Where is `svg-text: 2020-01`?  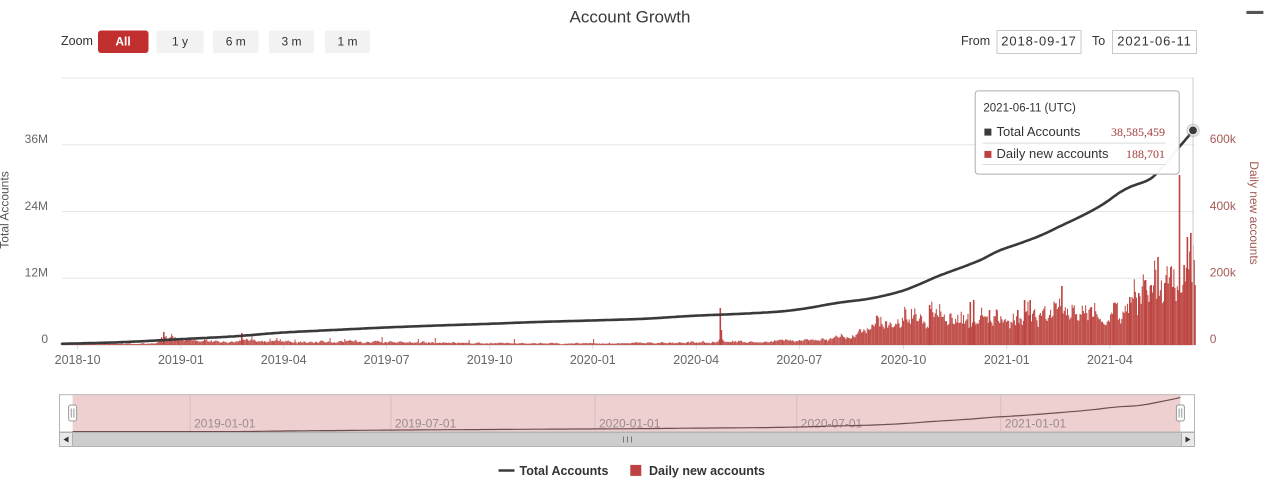
svg-text: 2020-01 is located at coordinates (593, 360).